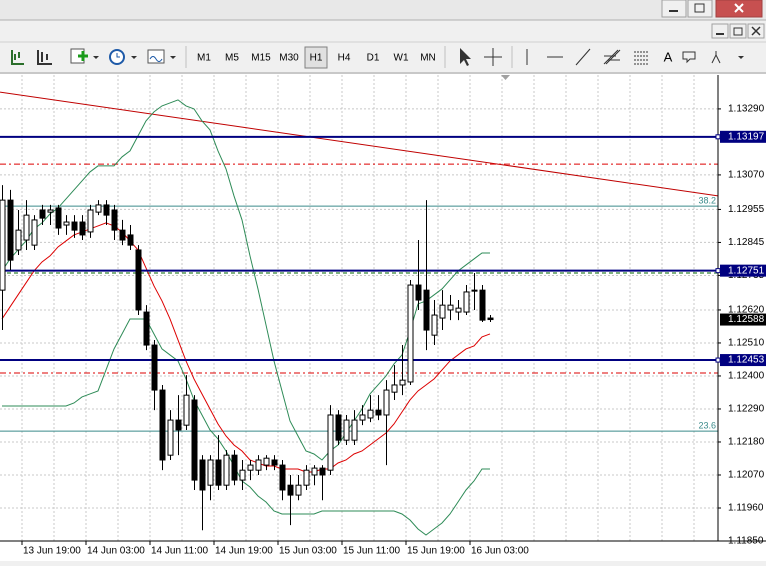 The width and height of the screenshot is (766, 566). Describe the element at coordinates (373, 58) in the screenshot. I see `timeframe-button: D1` at that location.